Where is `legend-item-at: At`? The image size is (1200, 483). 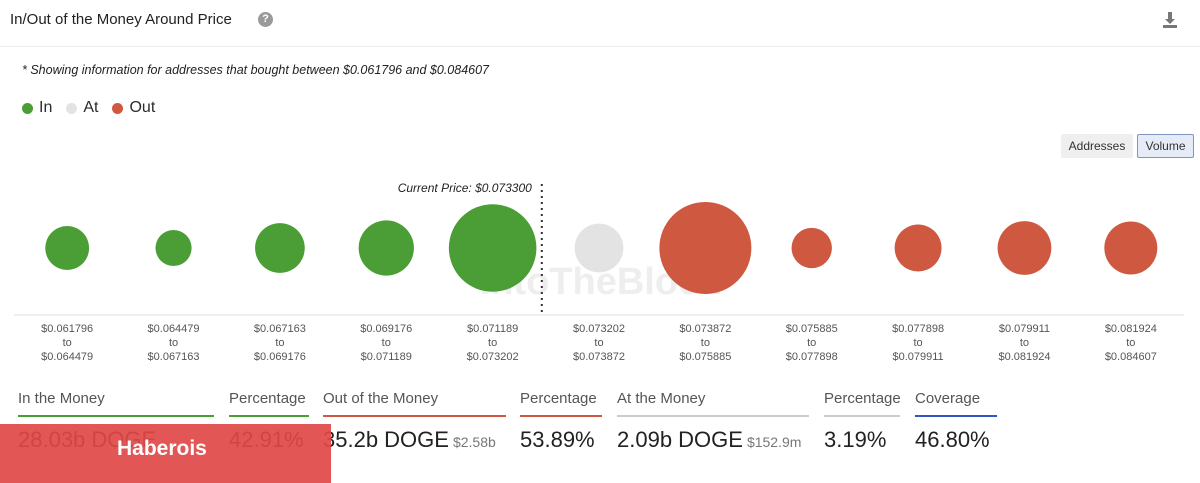
legend-item-at: At is located at coordinates (82, 108).